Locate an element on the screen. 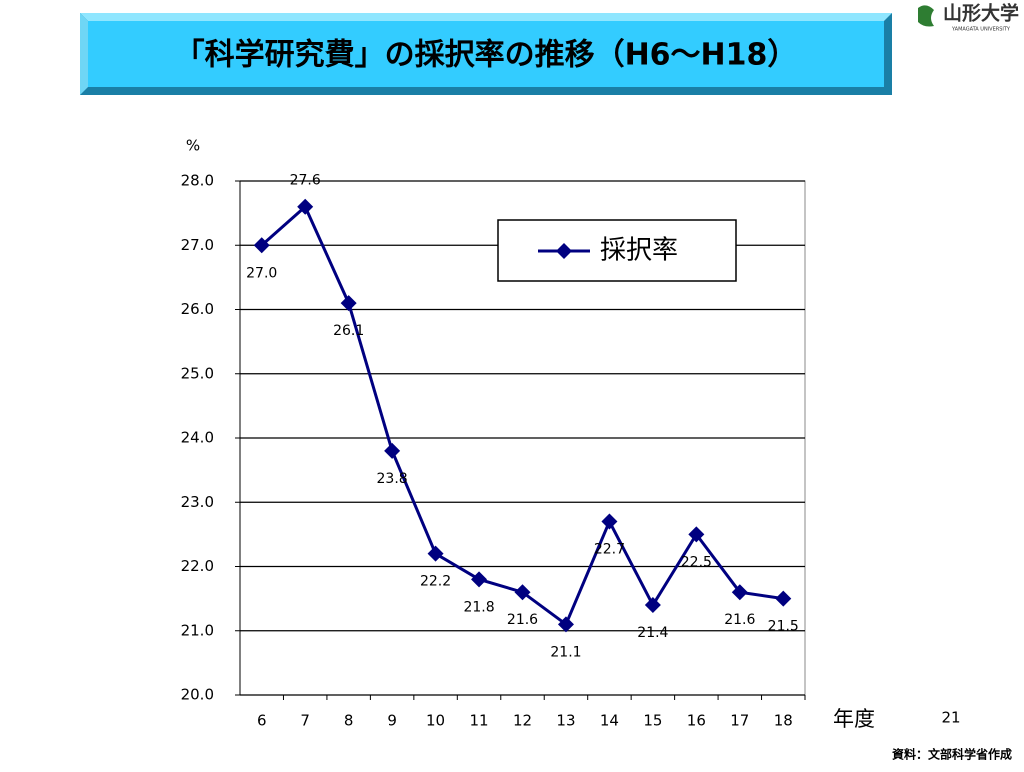 The width and height of the screenshot is (1024, 772). legend-marker is located at coordinates (564, 251).